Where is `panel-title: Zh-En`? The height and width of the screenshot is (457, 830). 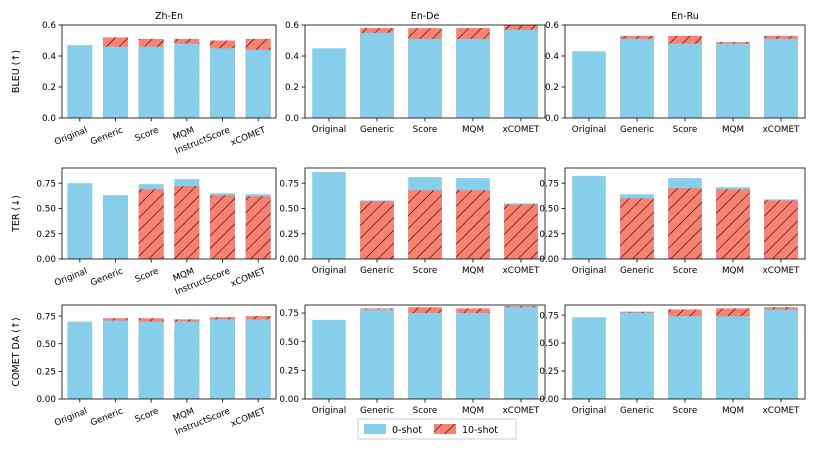
panel-title: Zh-En is located at coordinates (169, 16).